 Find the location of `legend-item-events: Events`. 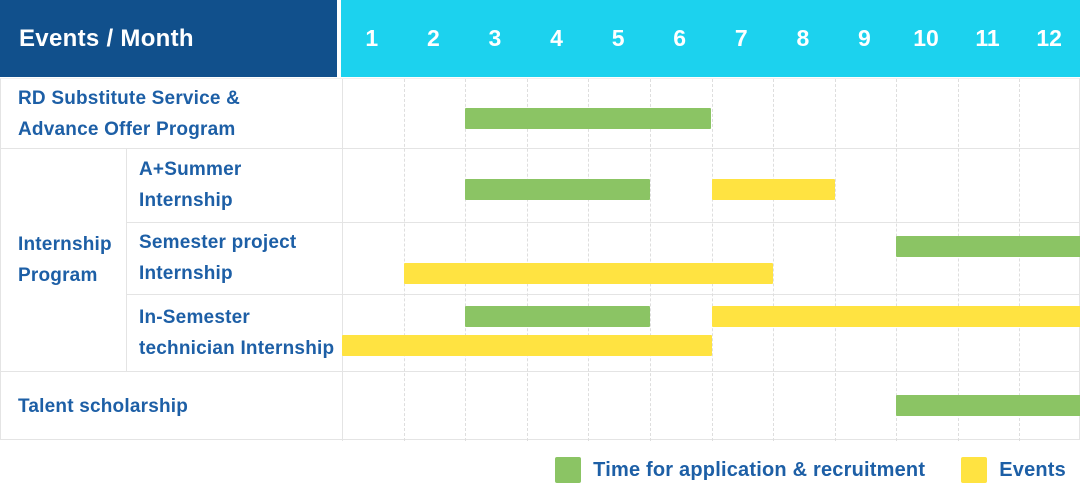

legend-item-events: Events is located at coordinates (1013, 470).